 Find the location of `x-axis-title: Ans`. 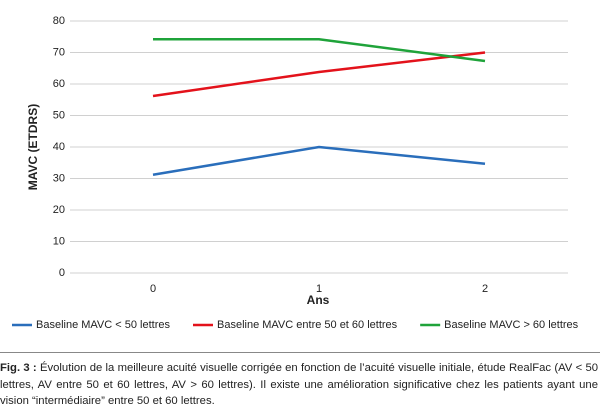

x-axis-title: Ans is located at coordinates (318, 300).